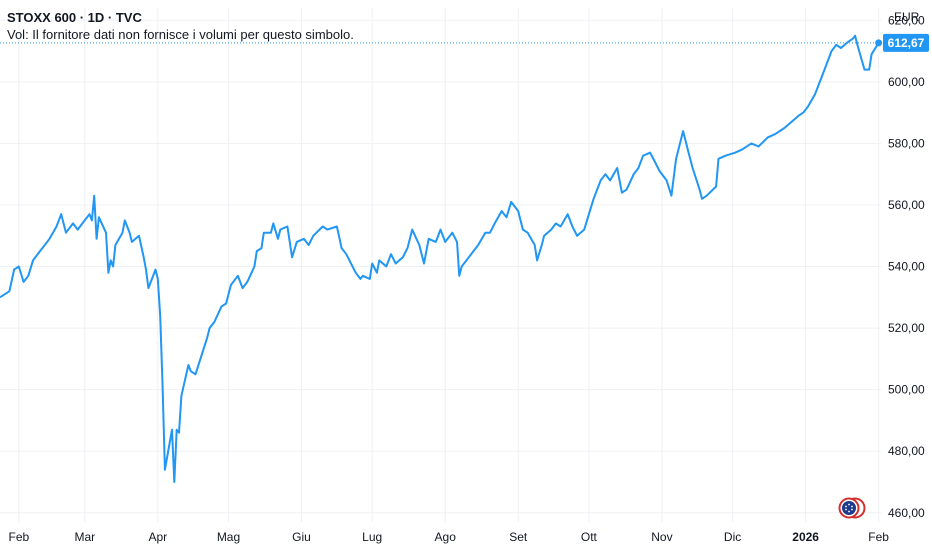 This screenshot has height=550, width=932. I want to click on last-point-marker, so click(879, 43).